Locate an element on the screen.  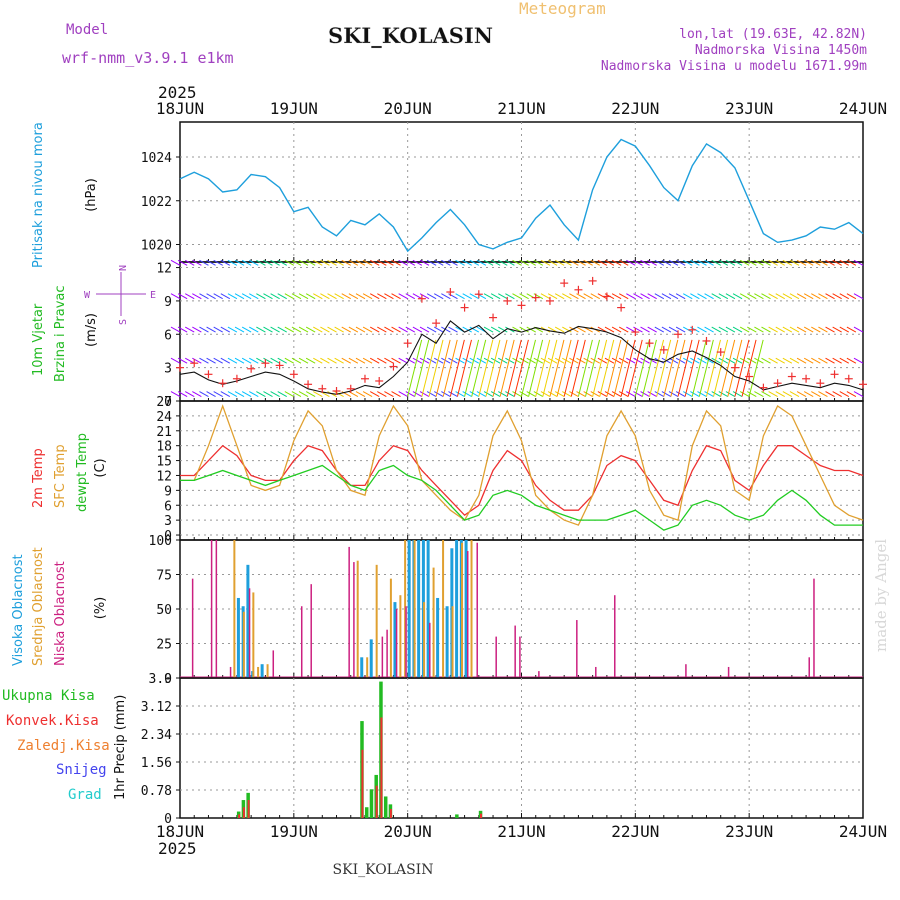
precip-bar is located at coordinates (481, 815).